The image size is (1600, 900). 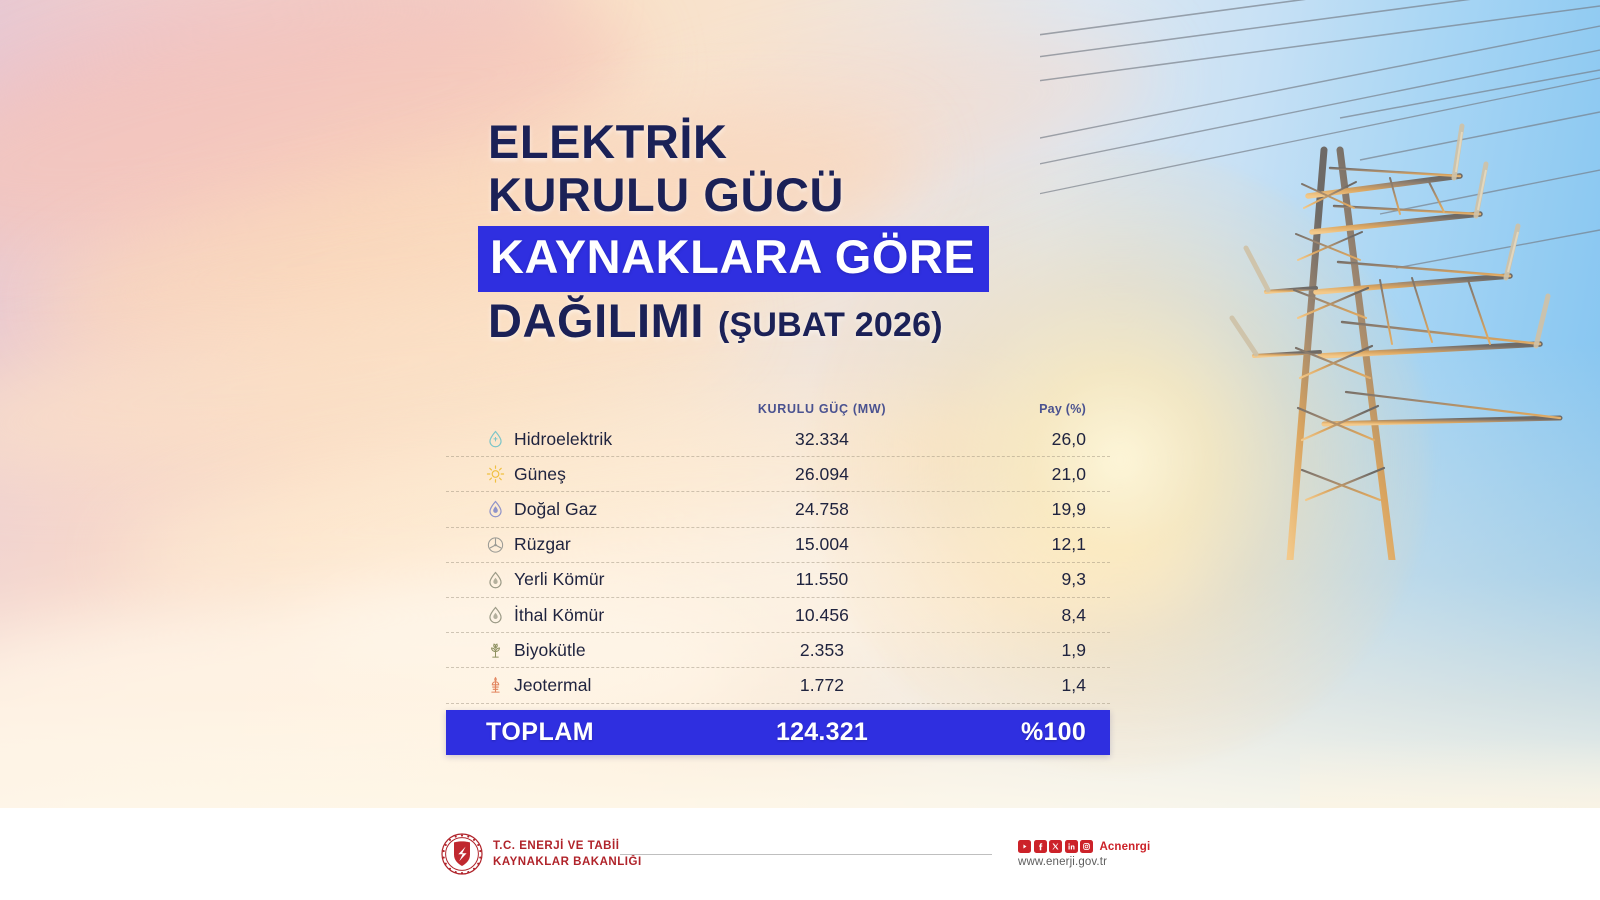 I want to click on ministry-line-1: T.C. ENERJİ VE TABİİ, so click(x=556, y=845).